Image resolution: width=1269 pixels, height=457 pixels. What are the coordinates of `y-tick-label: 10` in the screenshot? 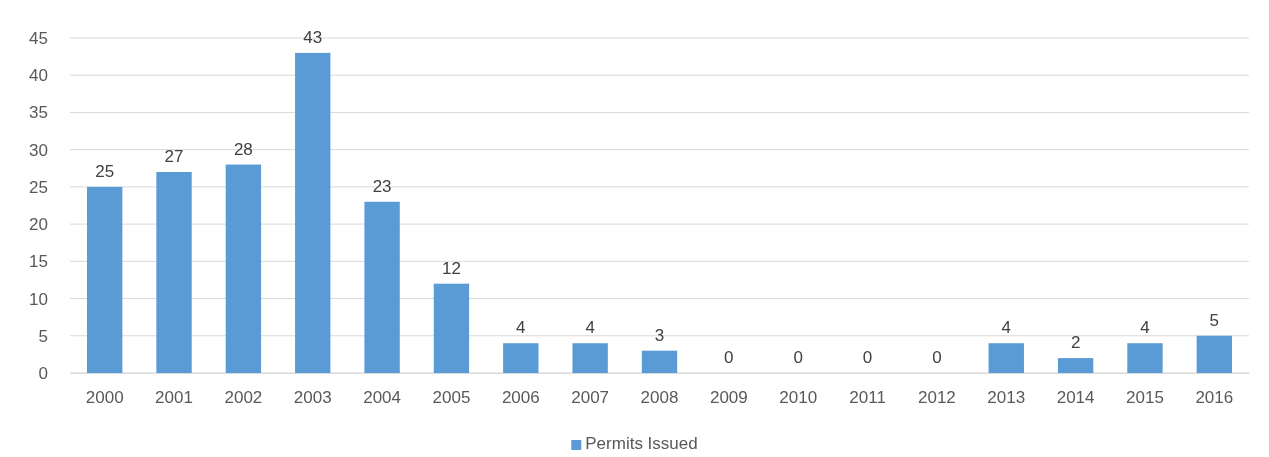 It's located at (38, 299).